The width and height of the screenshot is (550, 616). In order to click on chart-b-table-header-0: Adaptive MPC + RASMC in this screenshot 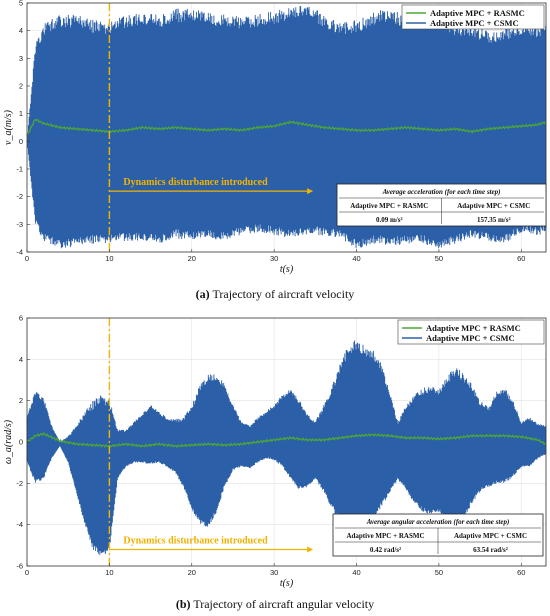, I will do `click(385, 536)`.